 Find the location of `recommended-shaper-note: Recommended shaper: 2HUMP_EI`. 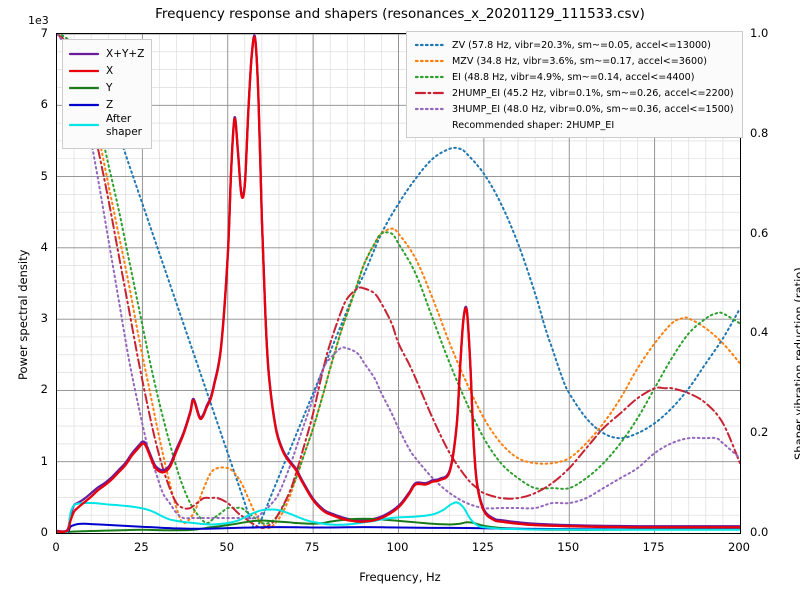

recommended-shaper-note: Recommended shaper: 2HUMP_EI is located at coordinates (574, 125).